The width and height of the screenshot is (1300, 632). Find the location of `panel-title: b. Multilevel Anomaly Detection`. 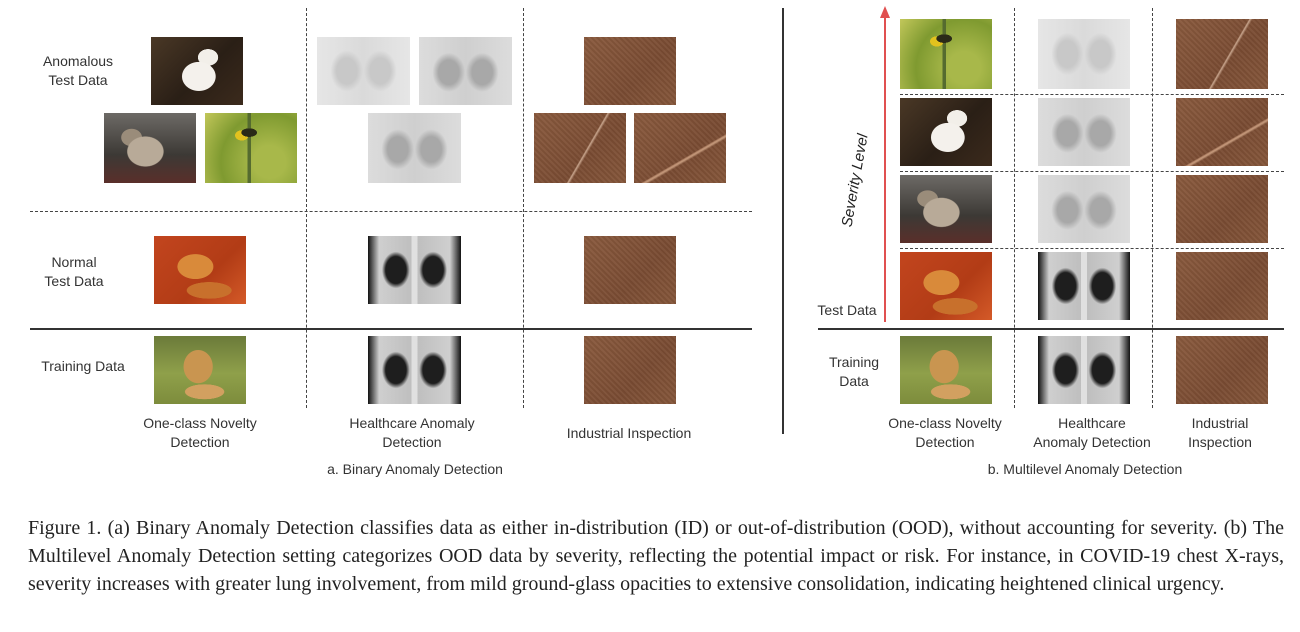

panel-title: b. Multilevel Anomaly Detection is located at coordinates (1085, 469).